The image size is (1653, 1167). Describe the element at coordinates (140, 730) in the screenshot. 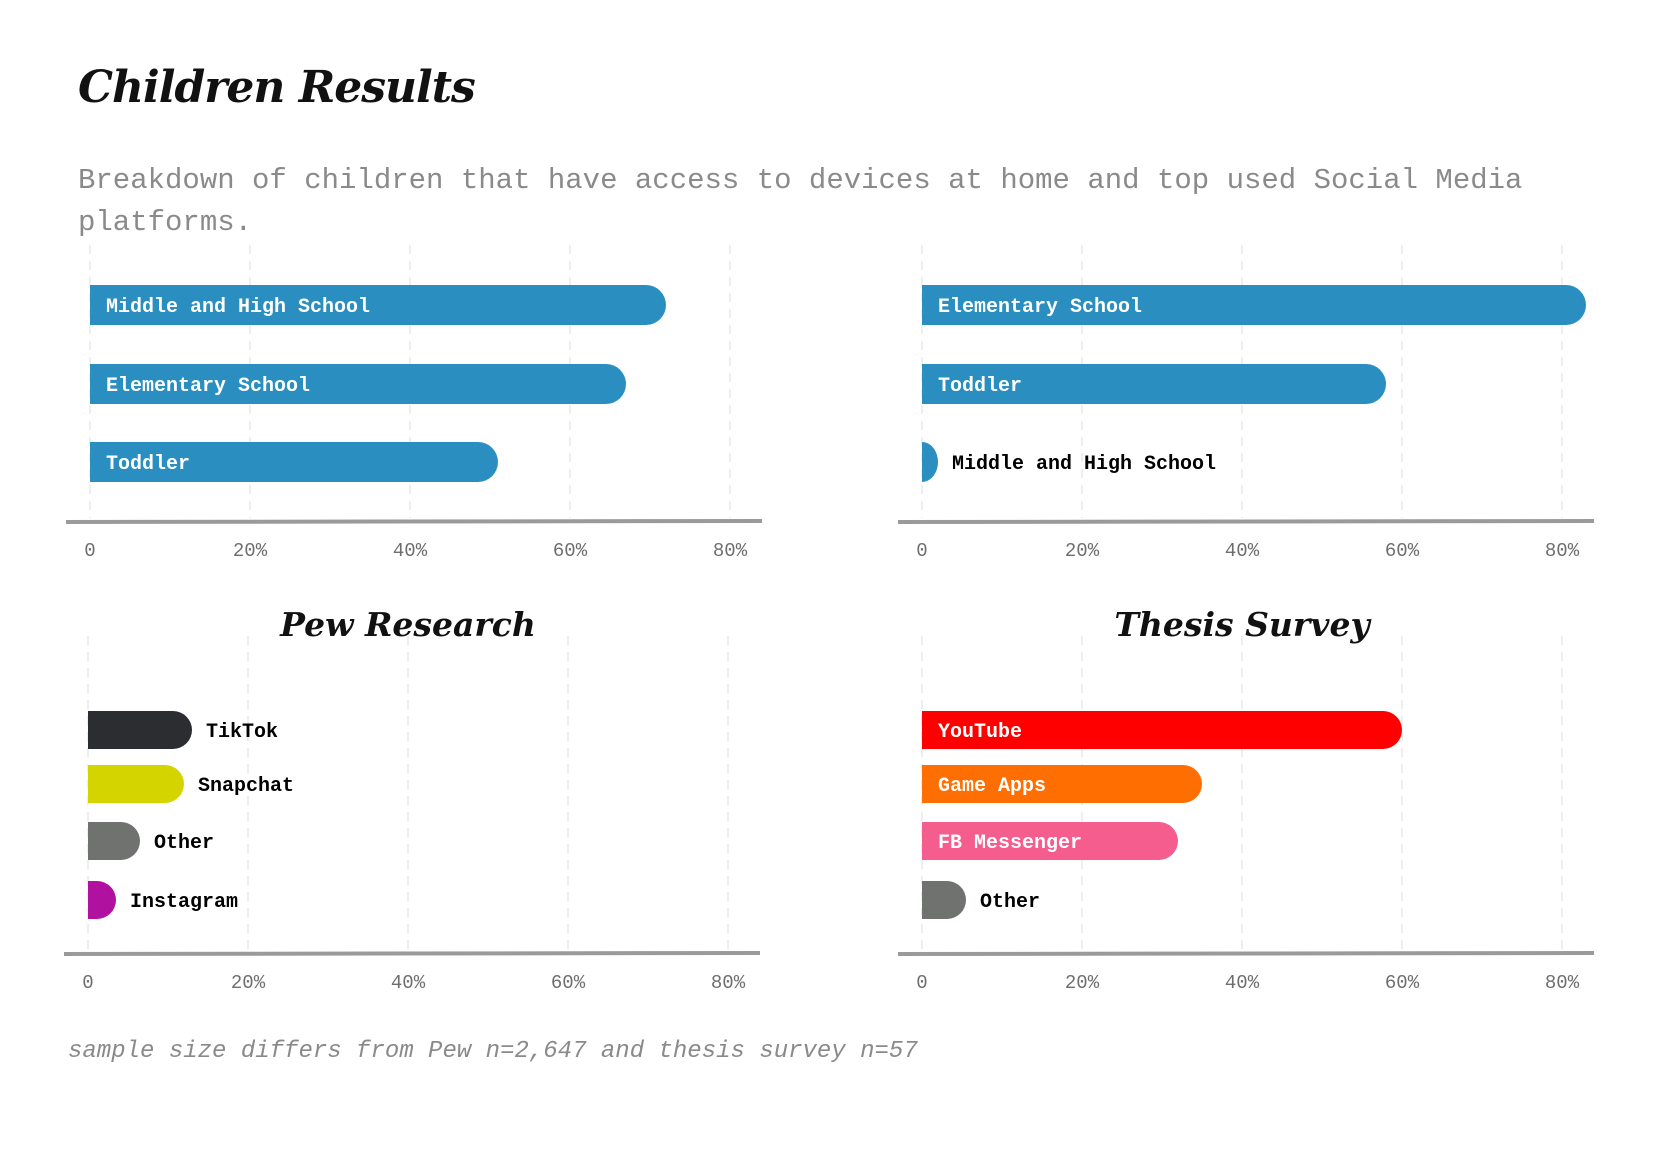

I see `bar-tiktok` at that location.